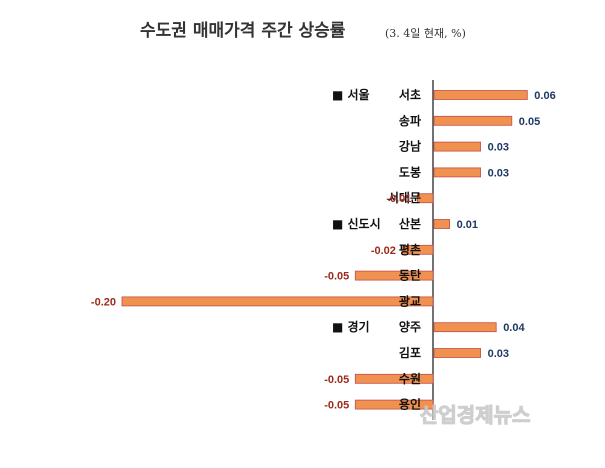 The width and height of the screenshot is (605, 468). I want to click on category-label: 양주, so click(410, 326).